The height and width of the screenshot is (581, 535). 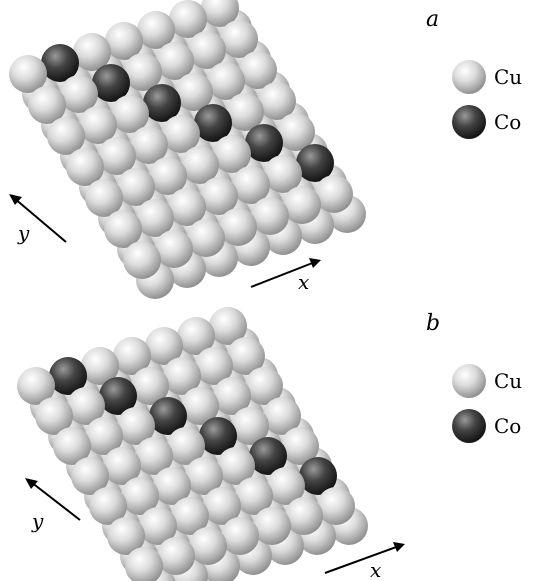 I want to click on legend-b-cu-label: Cu, so click(x=508, y=381).